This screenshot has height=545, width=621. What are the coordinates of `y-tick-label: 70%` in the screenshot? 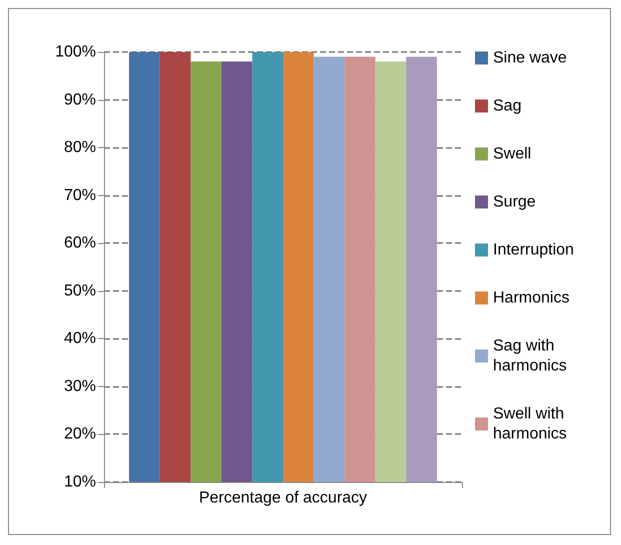 It's located at (80, 195).